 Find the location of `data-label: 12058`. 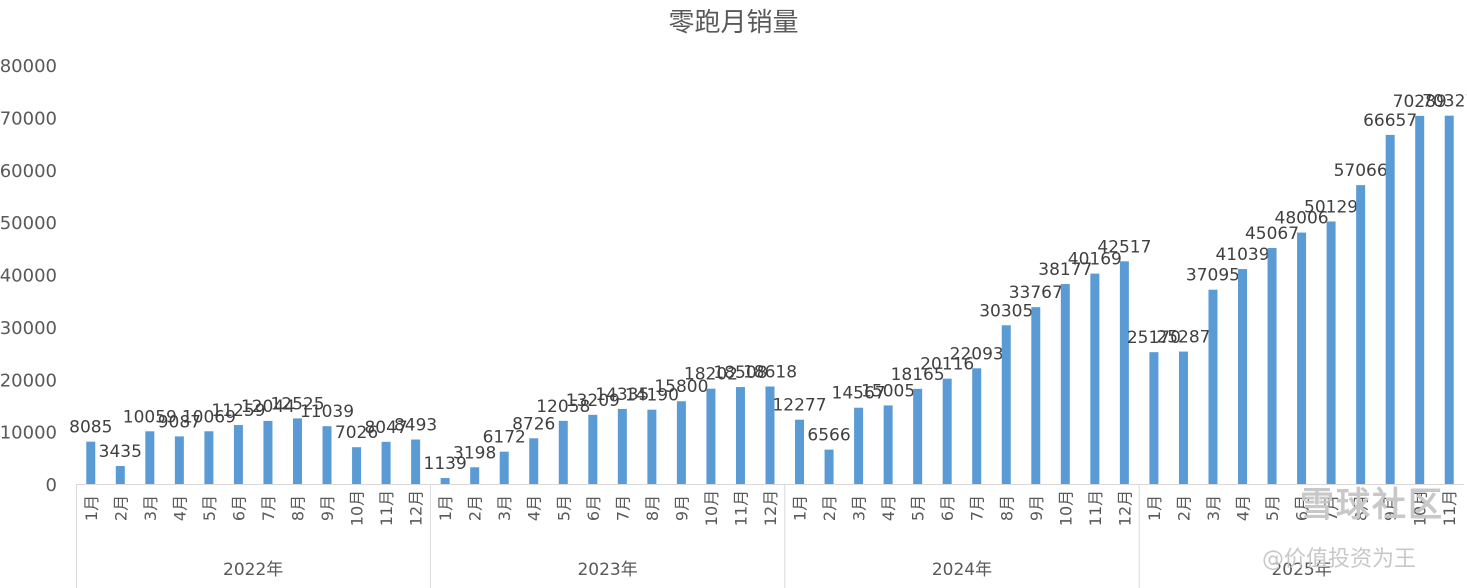

data-label: 12058 is located at coordinates (563, 407).